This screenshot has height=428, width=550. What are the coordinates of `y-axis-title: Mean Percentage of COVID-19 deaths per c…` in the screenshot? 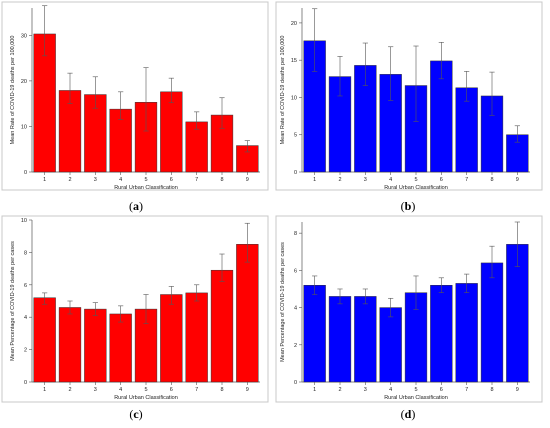 It's located at (283, 302).